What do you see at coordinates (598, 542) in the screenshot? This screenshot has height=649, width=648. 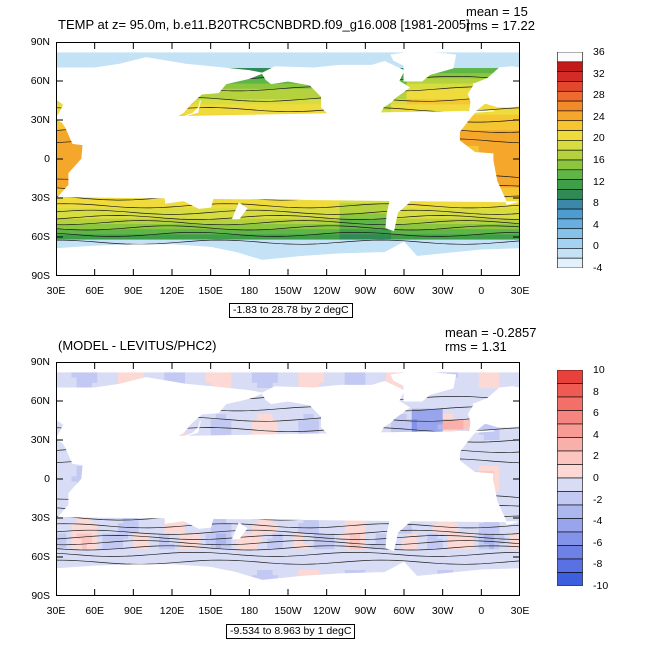 I see `colorbar-label: -6` at bounding box center [598, 542].